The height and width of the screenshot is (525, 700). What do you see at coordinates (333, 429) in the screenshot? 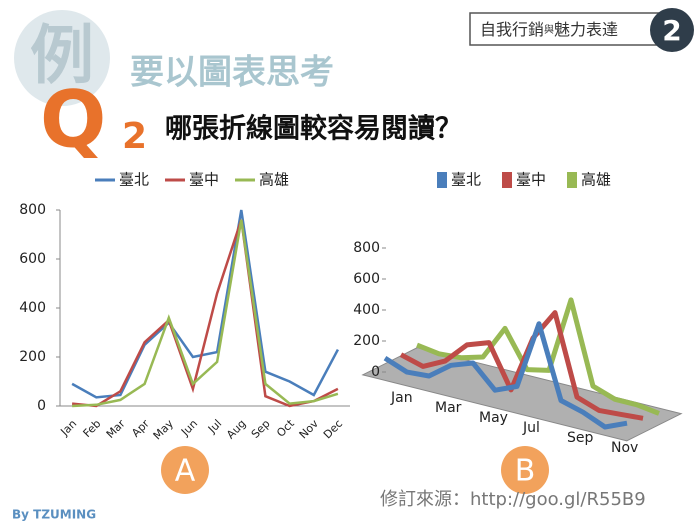
I see `x-tick-label: Dec` at bounding box center [333, 429].